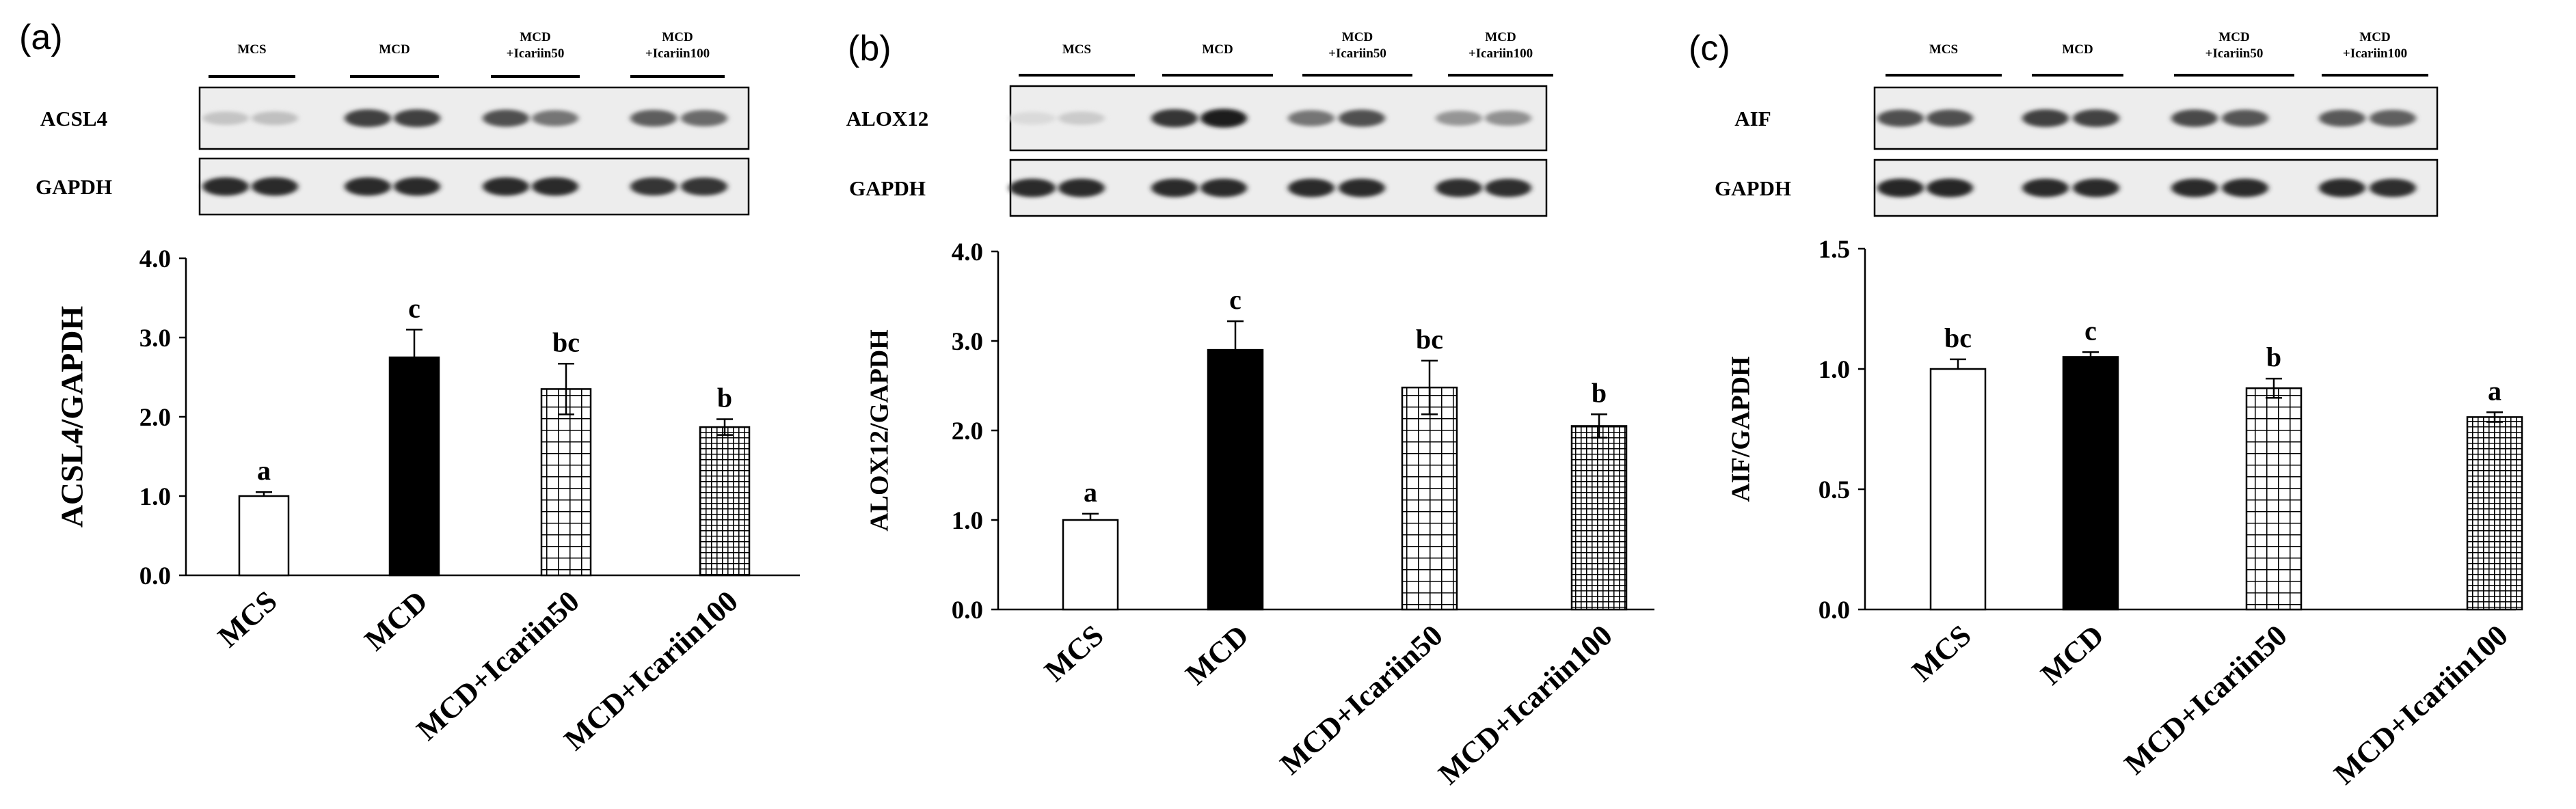 The height and width of the screenshot is (809, 2576). I want to click on panel-letter: (c), so click(1709, 48).